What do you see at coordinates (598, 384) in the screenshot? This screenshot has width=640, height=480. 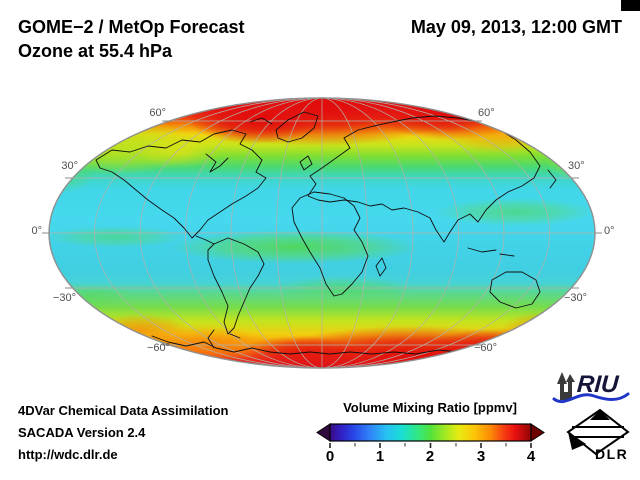 I see `riu-logo-text: RIU` at bounding box center [598, 384].